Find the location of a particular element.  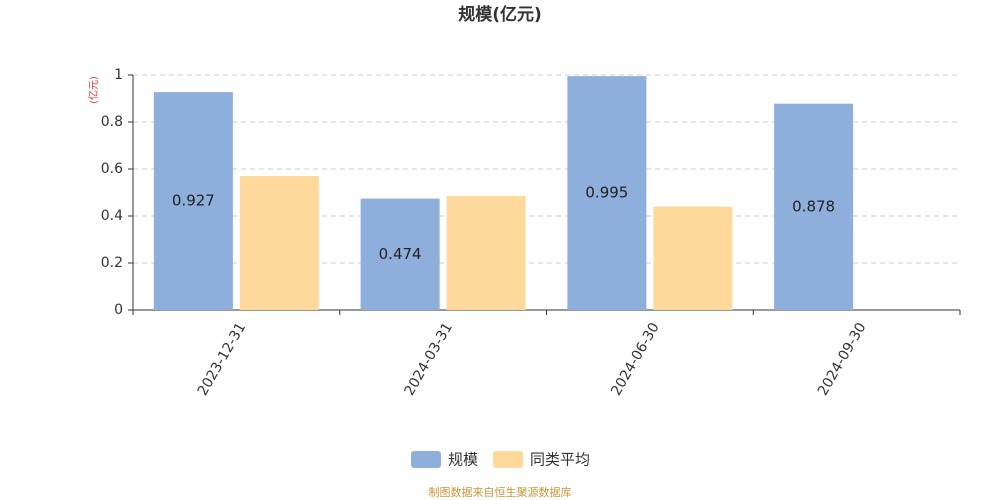

y-tick-label: 0.6 is located at coordinates (112, 169).